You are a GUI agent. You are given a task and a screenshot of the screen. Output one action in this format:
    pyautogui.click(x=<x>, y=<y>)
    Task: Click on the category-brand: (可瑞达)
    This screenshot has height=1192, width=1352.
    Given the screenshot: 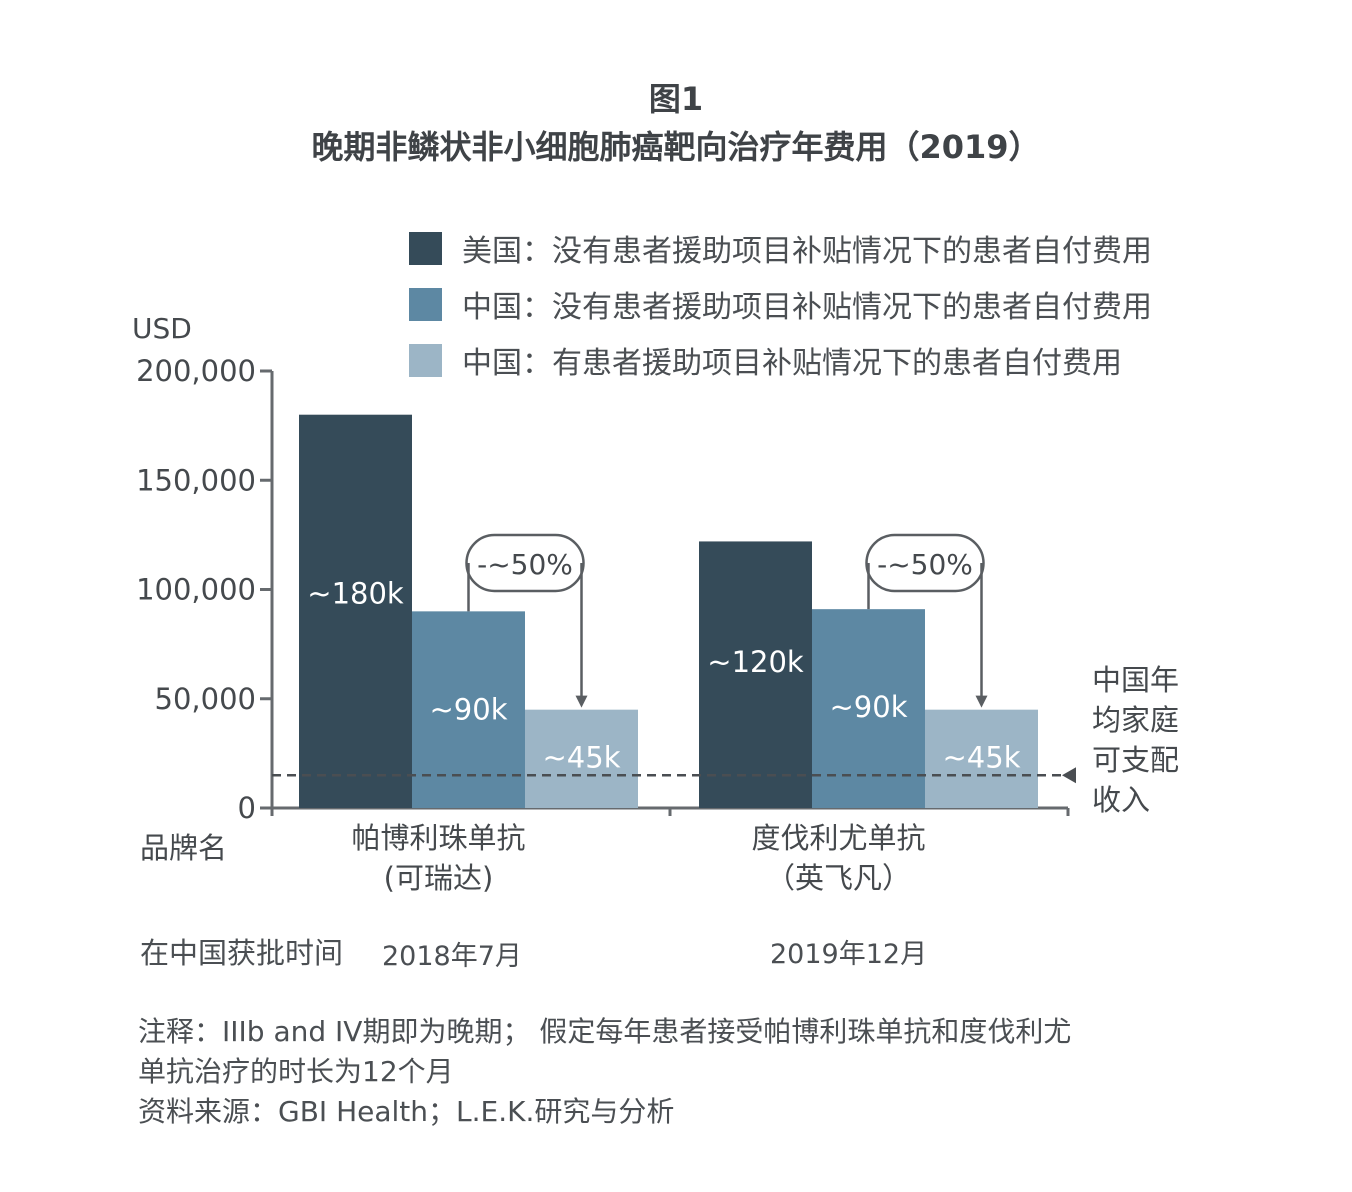 What is the action you would take?
    pyautogui.click(x=439, y=878)
    